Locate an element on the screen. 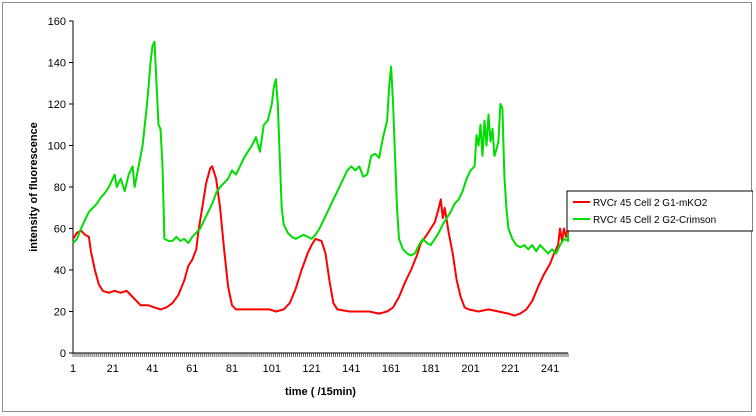  y-tick-label: 20 is located at coordinates (60, 313).